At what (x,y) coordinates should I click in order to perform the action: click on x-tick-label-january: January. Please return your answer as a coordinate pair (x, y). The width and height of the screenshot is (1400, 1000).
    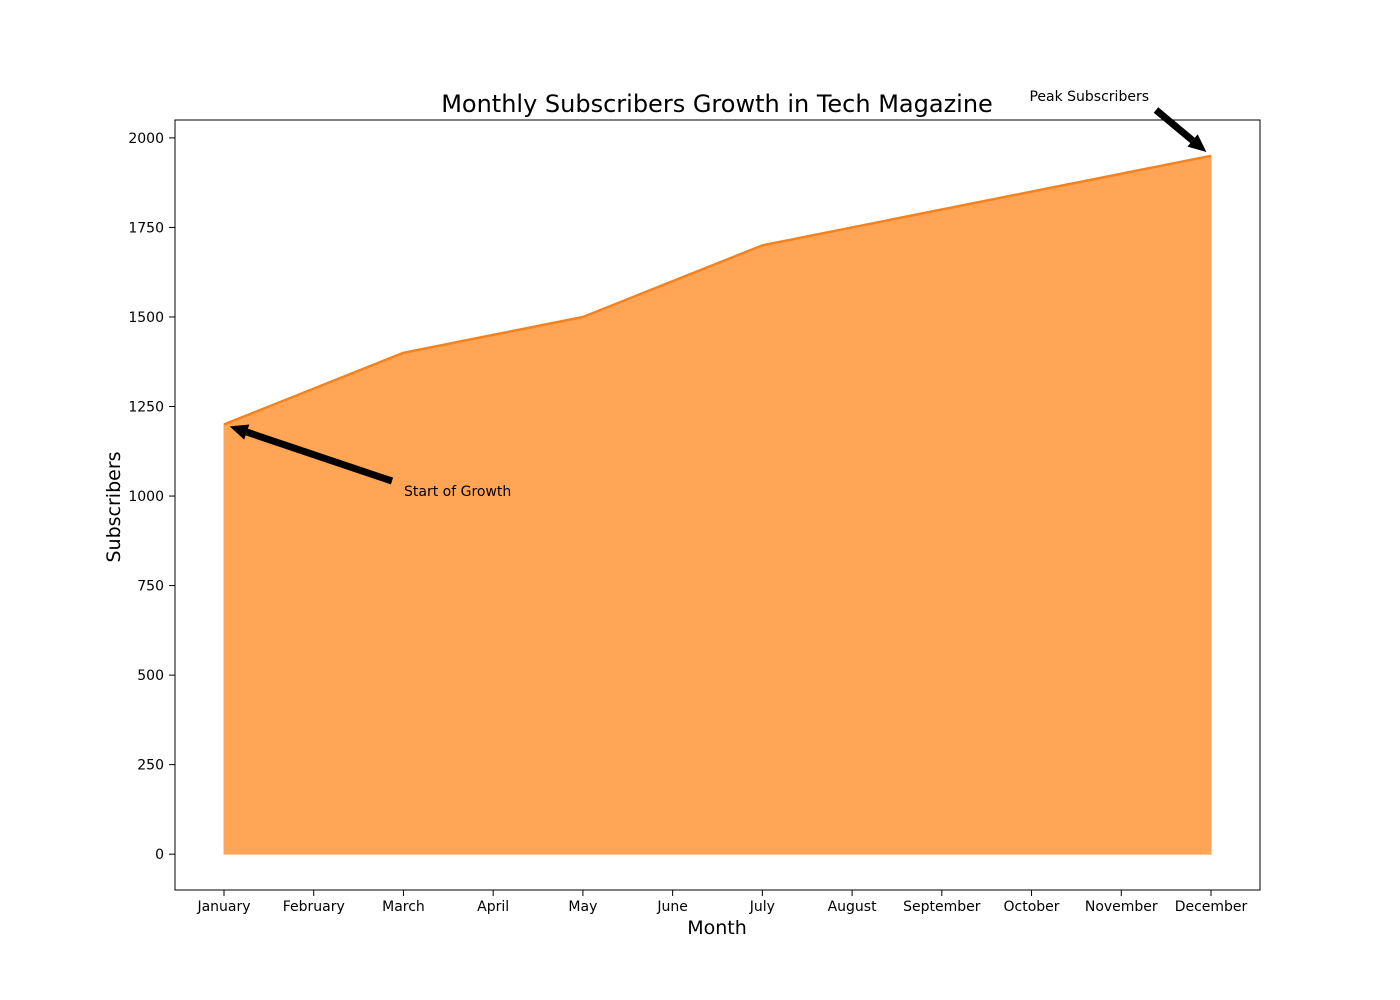
    Looking at the image, I should click on (223, 907).